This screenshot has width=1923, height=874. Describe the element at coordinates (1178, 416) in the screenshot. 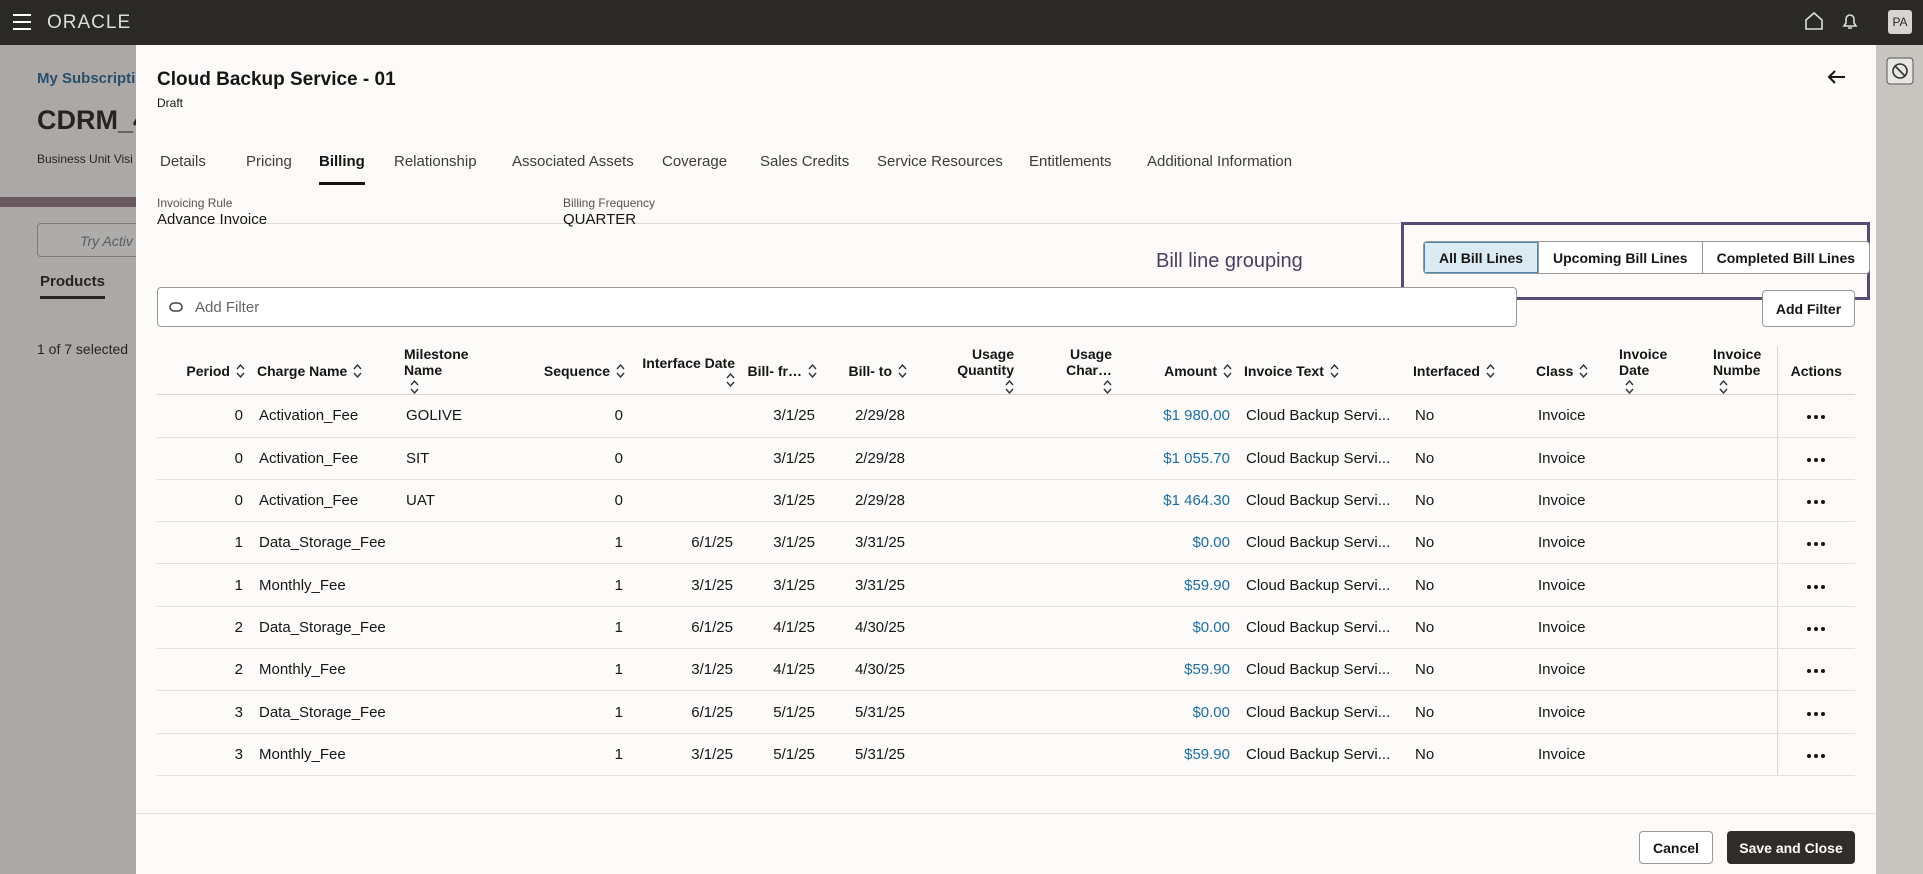

I see `amount-link: $1 980.00` at that location.